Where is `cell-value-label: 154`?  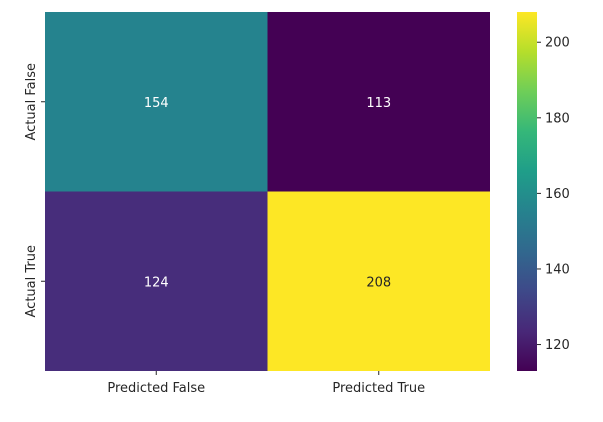 cell-value-label: 154 is located at coordinates (156, 103).